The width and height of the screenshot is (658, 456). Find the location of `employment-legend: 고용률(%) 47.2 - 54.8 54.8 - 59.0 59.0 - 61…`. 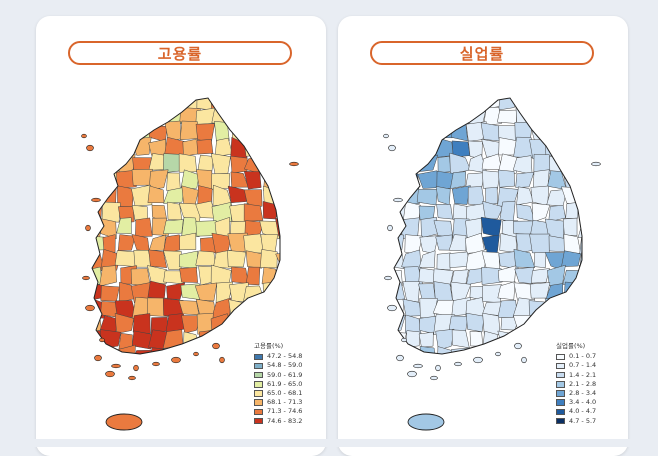

employment-legend: 고용률(%) 47.2 - 54.8 54.8 - 59.0 59.0 - 61… is located at coordinates (278, 384).